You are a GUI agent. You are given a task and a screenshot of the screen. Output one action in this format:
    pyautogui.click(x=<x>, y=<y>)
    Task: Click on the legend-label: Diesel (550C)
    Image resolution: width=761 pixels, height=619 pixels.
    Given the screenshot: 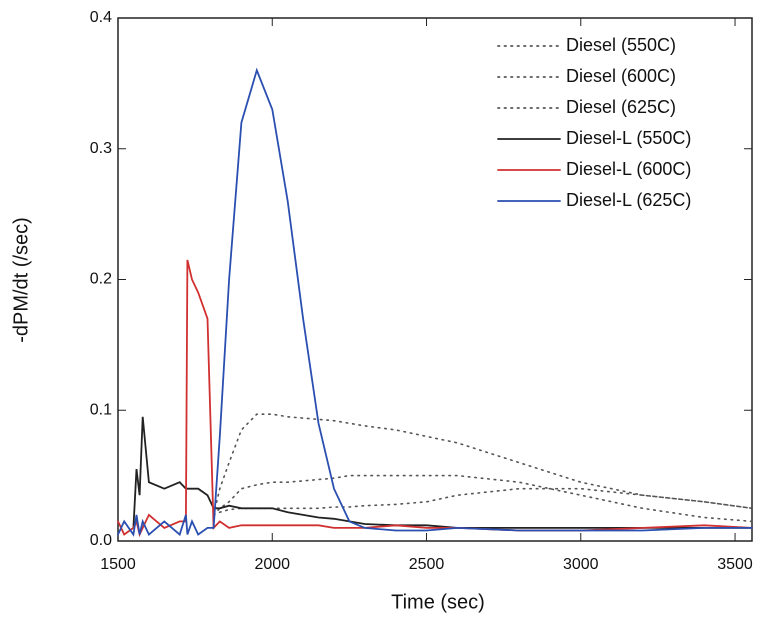 What is the action you would take?
    pyautogui.click(x=621, y=45)
    